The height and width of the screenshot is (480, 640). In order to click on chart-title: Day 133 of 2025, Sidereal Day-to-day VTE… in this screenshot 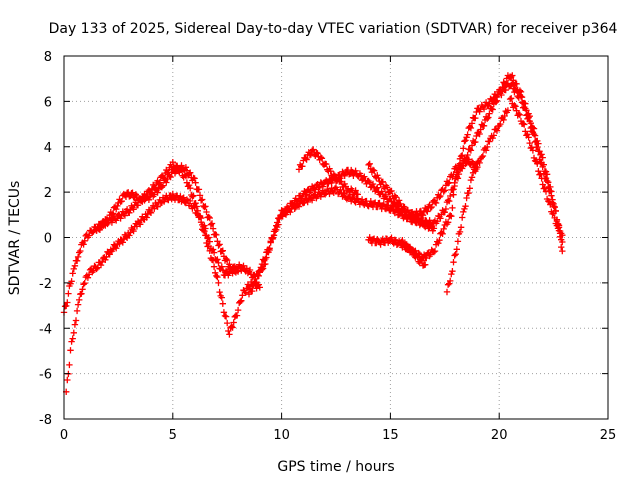, I will do `click(333, 29)`.